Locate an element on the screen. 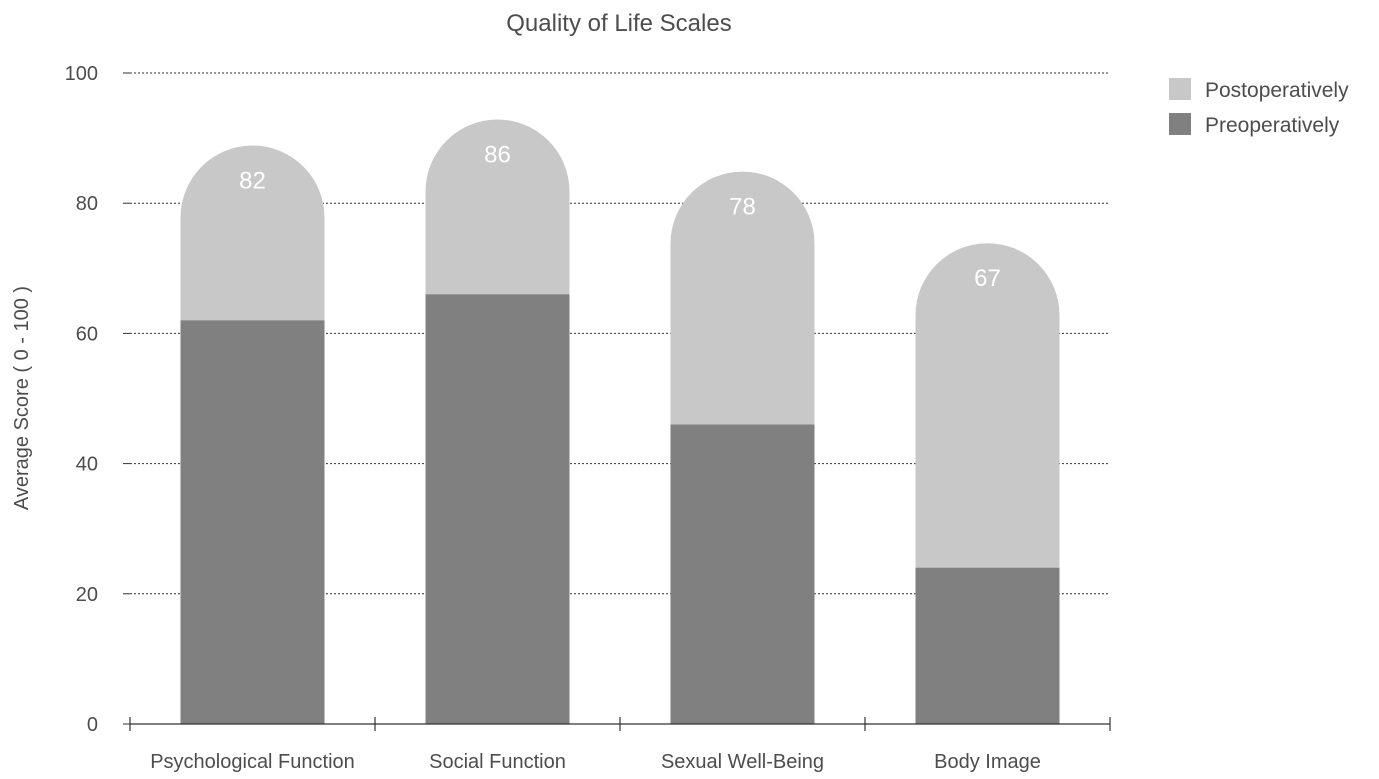 The width and height of the screenshot is (1379, 779). data-label-psychological-function: 82 is located at coordinates (252, 181).